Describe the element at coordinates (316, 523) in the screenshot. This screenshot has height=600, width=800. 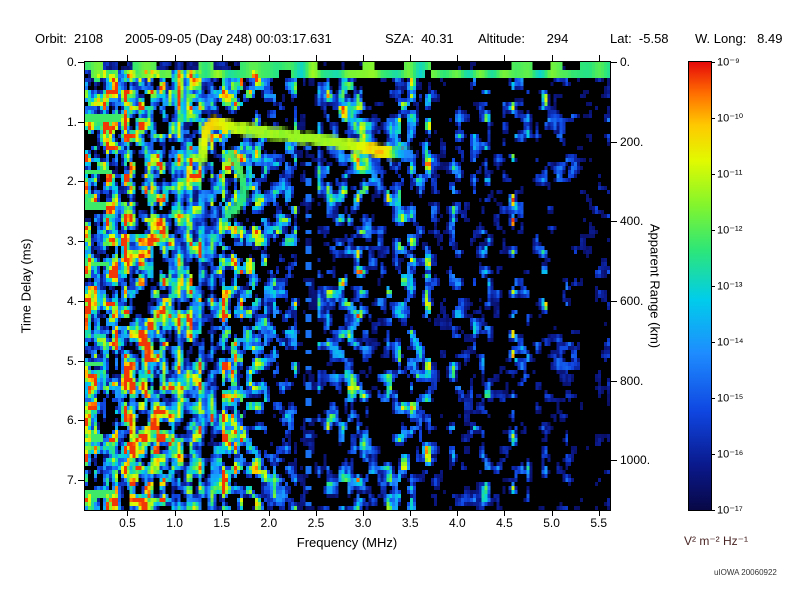
I see `x-tick-label: 2.5` at that location.